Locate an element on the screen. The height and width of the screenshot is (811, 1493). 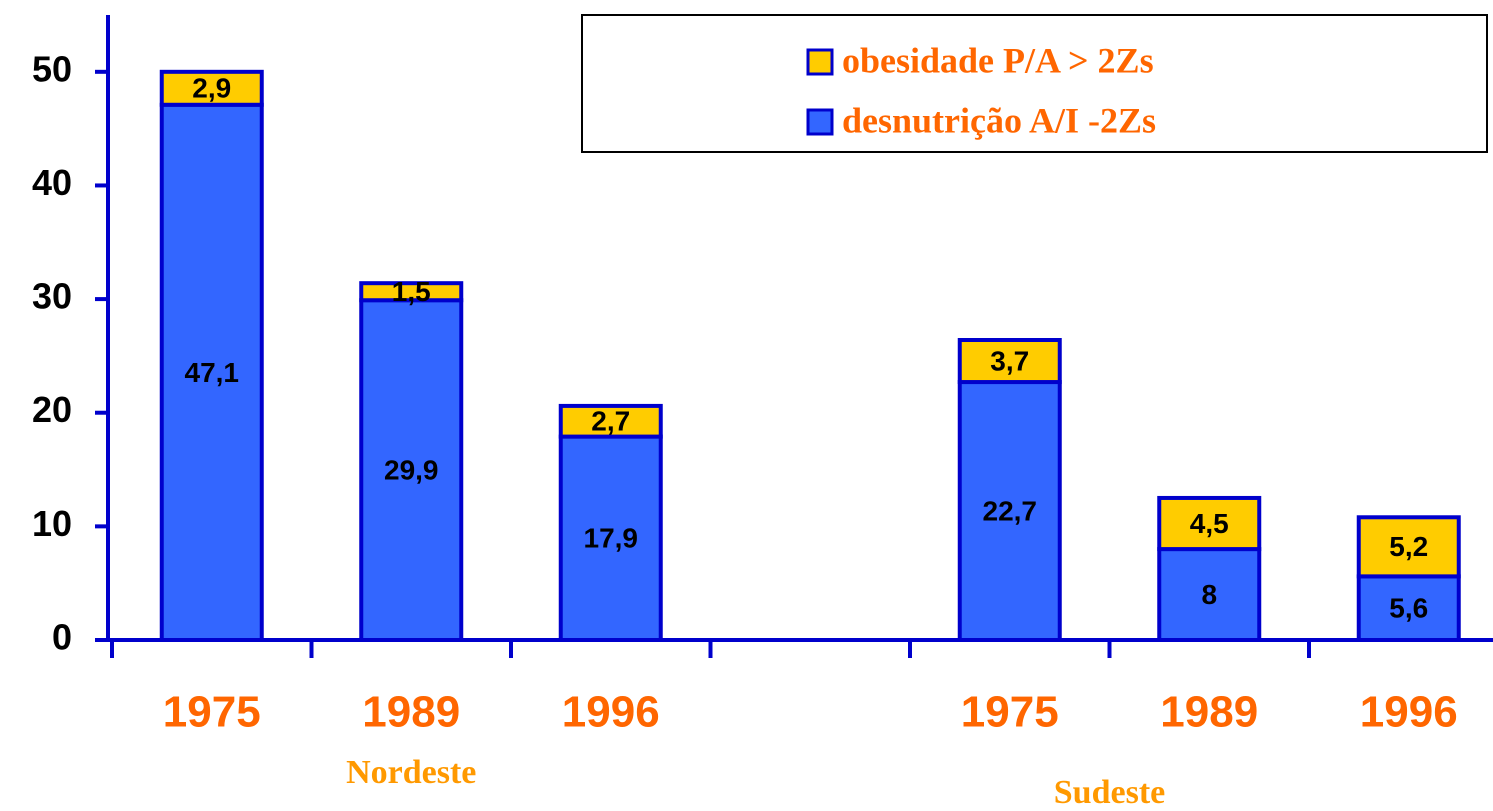
value-label: 29,9 is located at coordinates (411, 470).